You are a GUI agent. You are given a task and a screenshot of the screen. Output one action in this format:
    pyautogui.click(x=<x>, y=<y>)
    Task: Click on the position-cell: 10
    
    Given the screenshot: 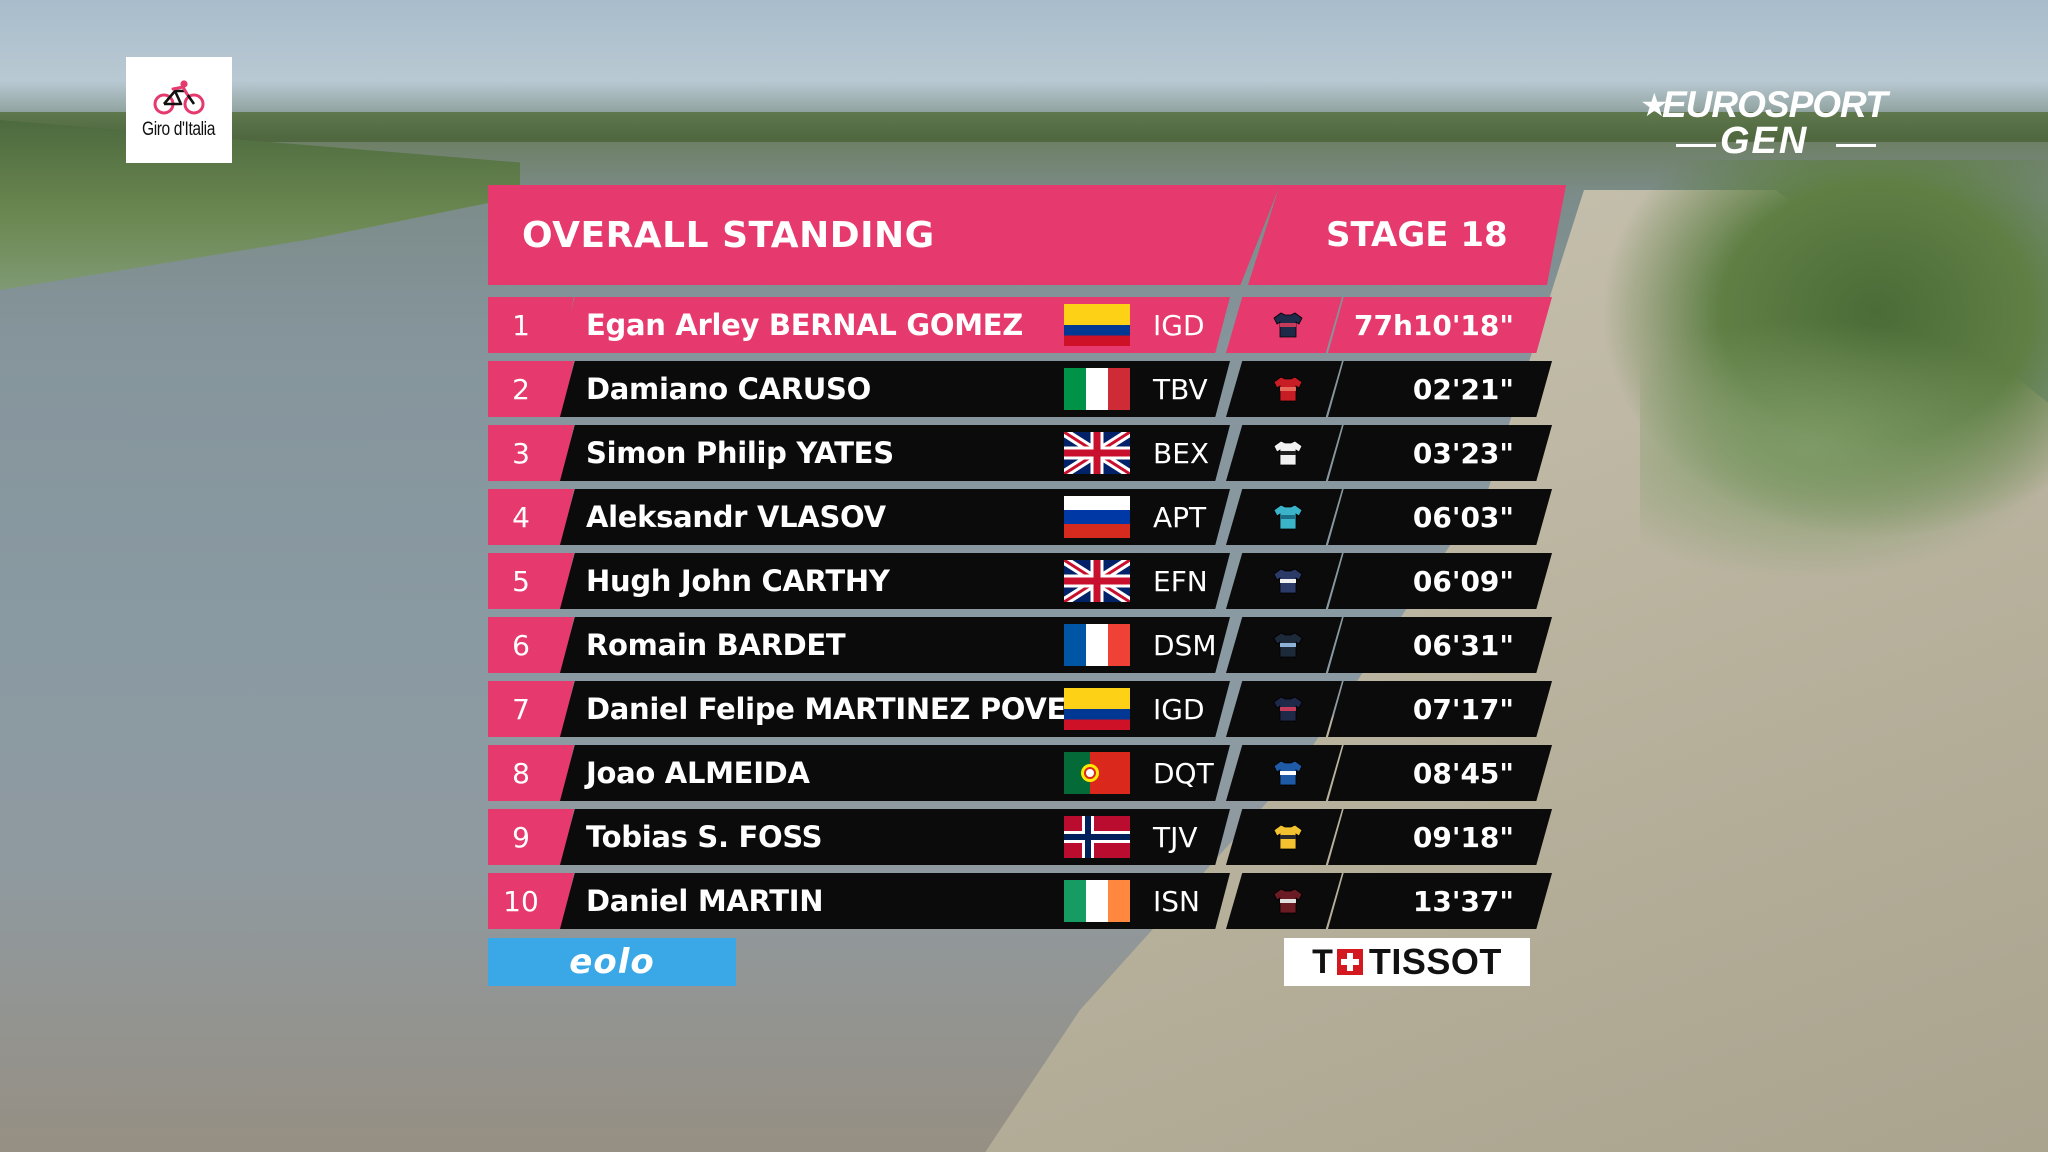 What is the action you would take?
    pyautogui.click(x=531, y=901)
    